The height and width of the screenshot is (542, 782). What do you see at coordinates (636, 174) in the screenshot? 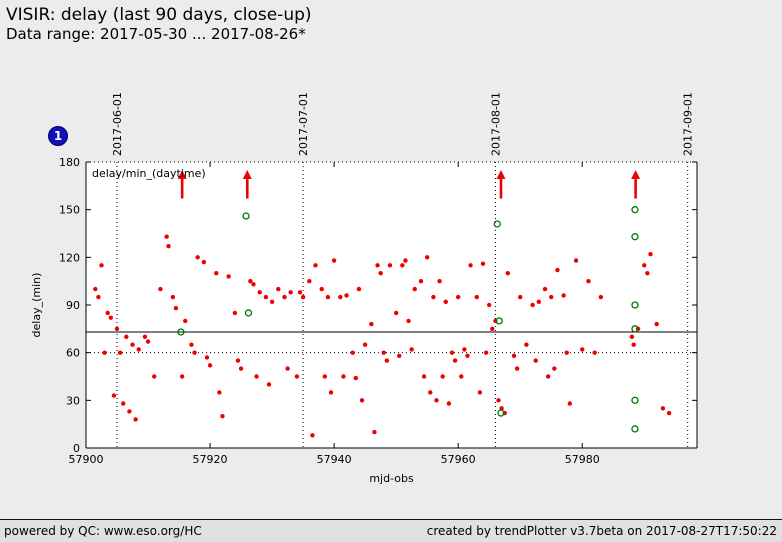
I see `overflow-arrow-head` at bounding box center [636, 174].